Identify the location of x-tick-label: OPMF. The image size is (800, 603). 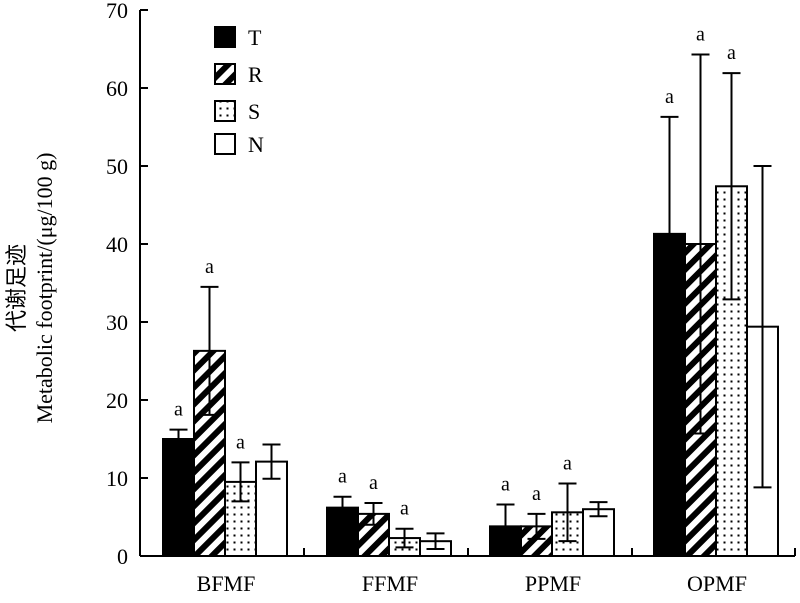
(717, 583).